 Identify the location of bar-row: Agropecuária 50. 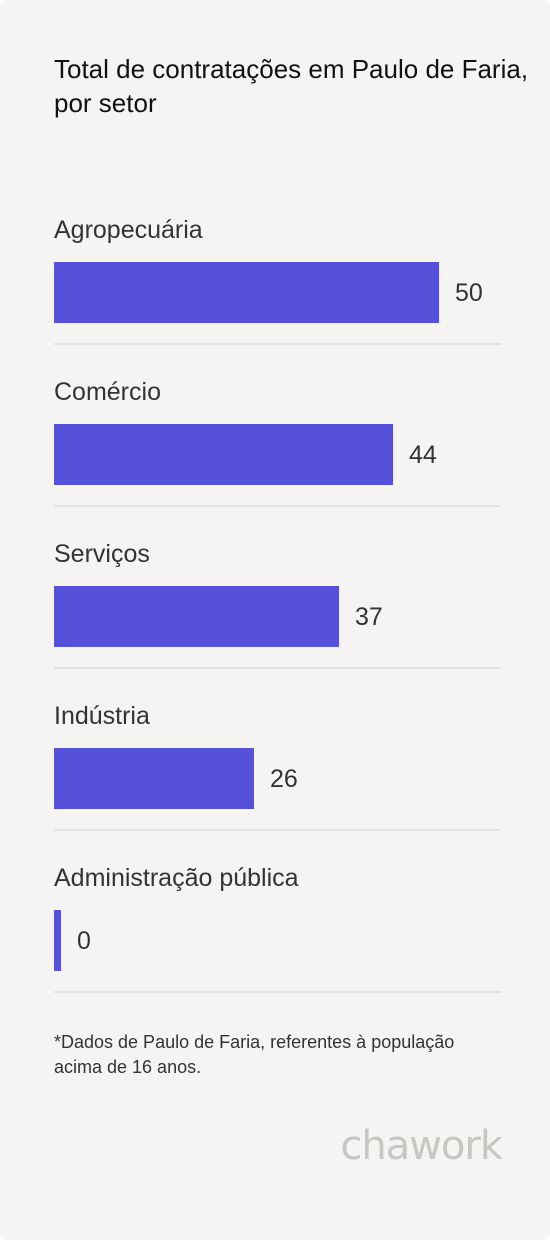
(277, 291).